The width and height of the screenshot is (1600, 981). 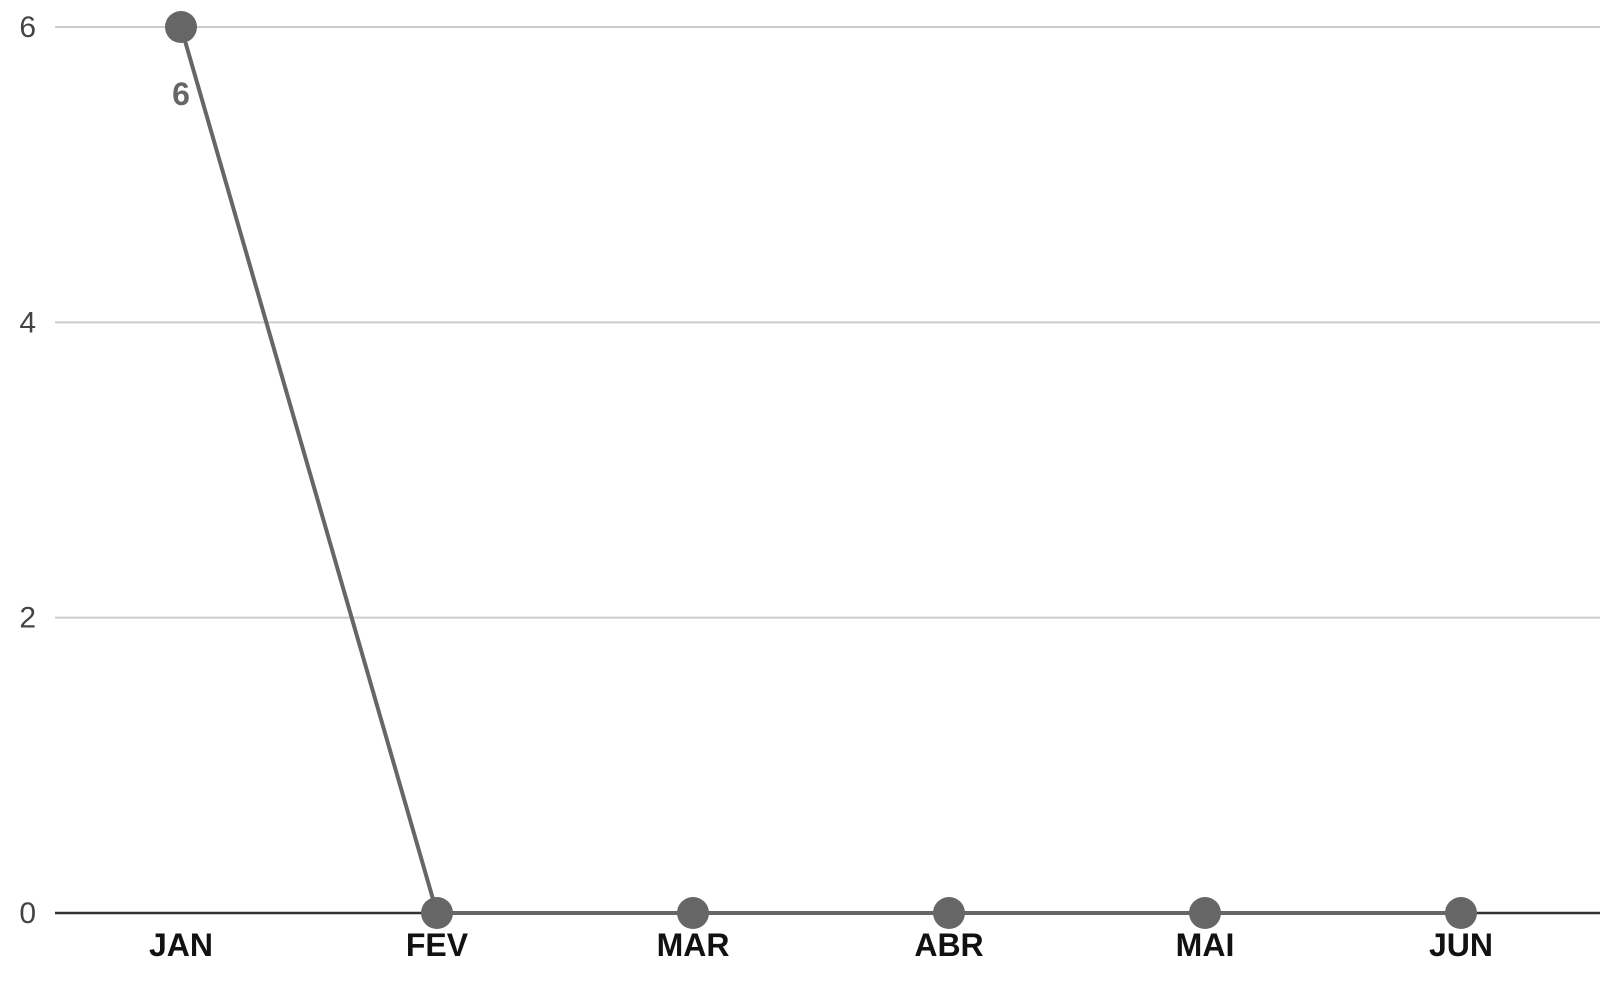 I want to click on y-tick-label: 2, so click(x=27, y=618).